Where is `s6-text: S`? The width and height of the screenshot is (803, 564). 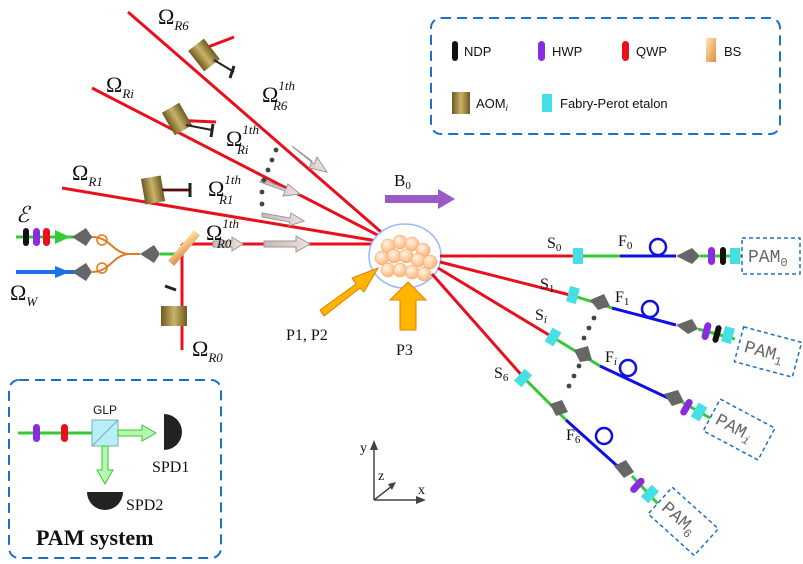
s6-text: S is located at coordinates (498, 373).